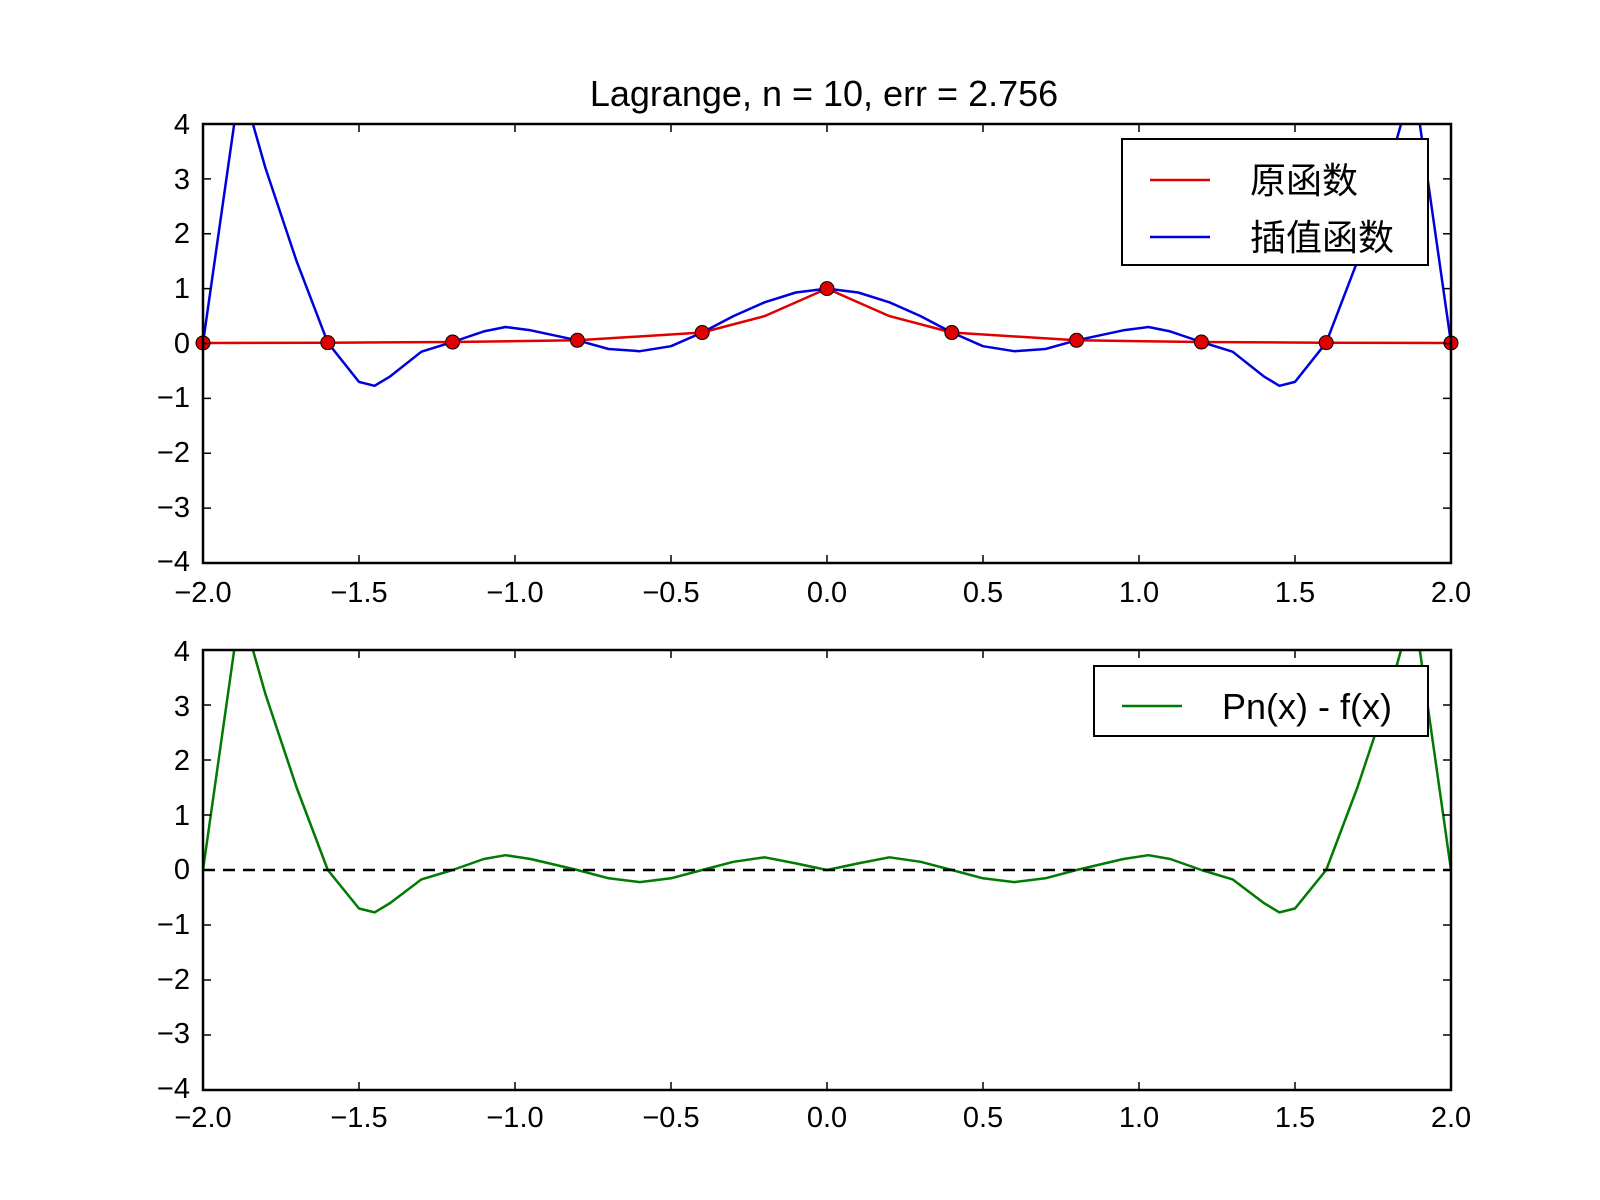 This screenshot has height=1200, width=1600. Describe the element at coordinates (1322, 237) in the screenshot. I see `legend-label-interp: 插值函数` at that location.